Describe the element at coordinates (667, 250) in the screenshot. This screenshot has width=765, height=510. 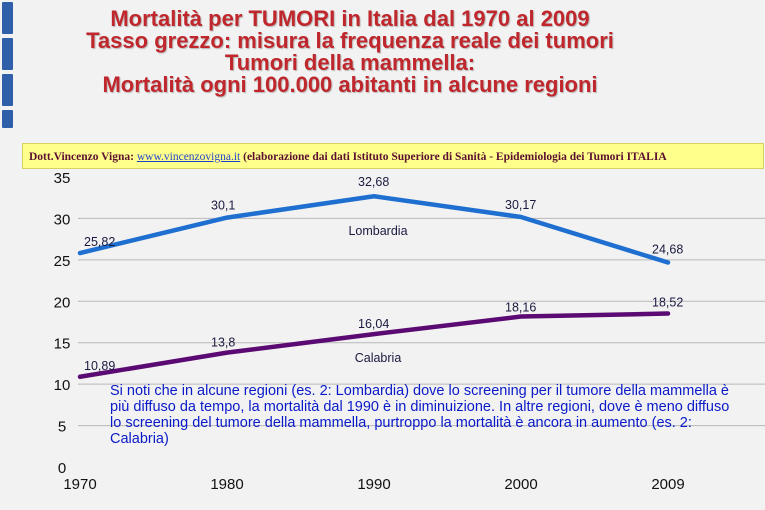
I see `data-label: 24,68` at that location.